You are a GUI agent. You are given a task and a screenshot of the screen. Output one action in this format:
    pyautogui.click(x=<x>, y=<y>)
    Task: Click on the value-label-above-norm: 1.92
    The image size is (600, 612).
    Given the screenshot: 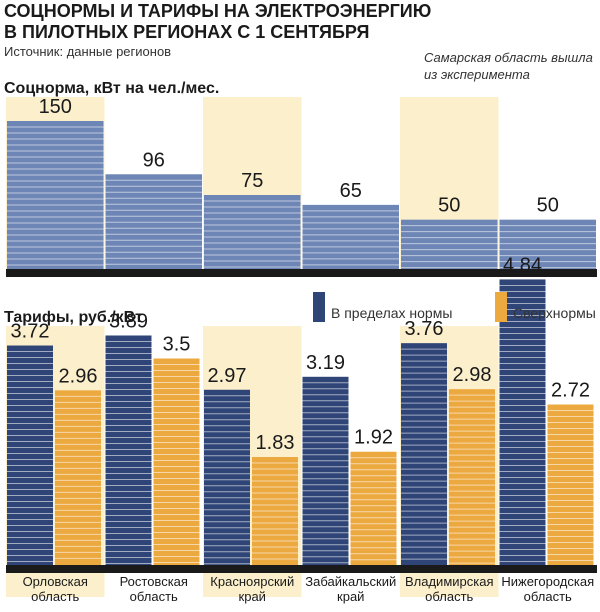 What is the action you would take?
    pyautogui.click(x=373, y=438)
    